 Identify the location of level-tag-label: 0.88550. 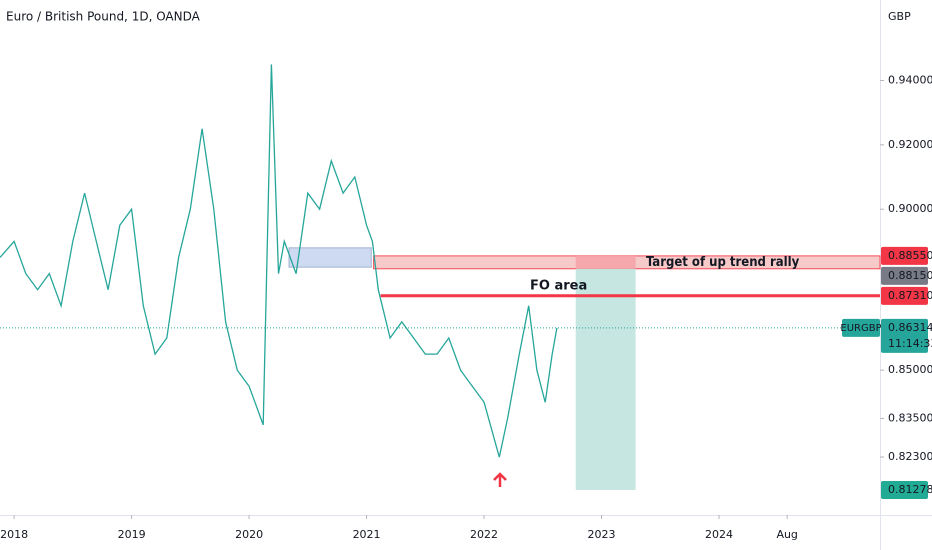
(910, 255).